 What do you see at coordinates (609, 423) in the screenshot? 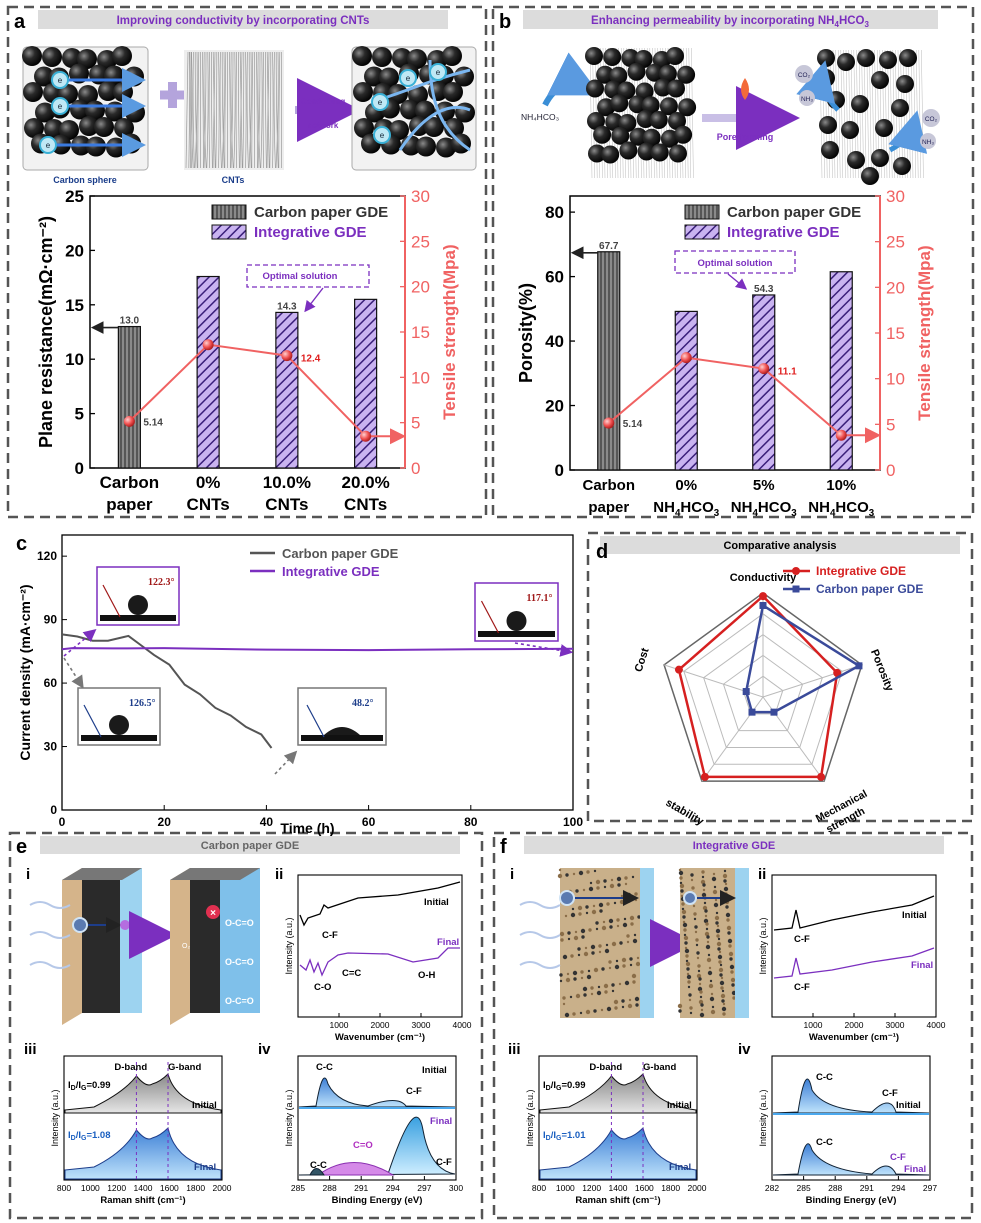
I see `tensile-point` at bounding box center [609, 423].